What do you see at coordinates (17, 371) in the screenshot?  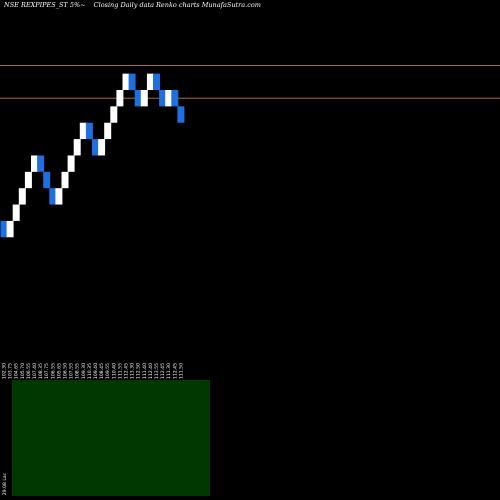 I see `x-tick-label: 104.65` at bounding box center [17, 371].